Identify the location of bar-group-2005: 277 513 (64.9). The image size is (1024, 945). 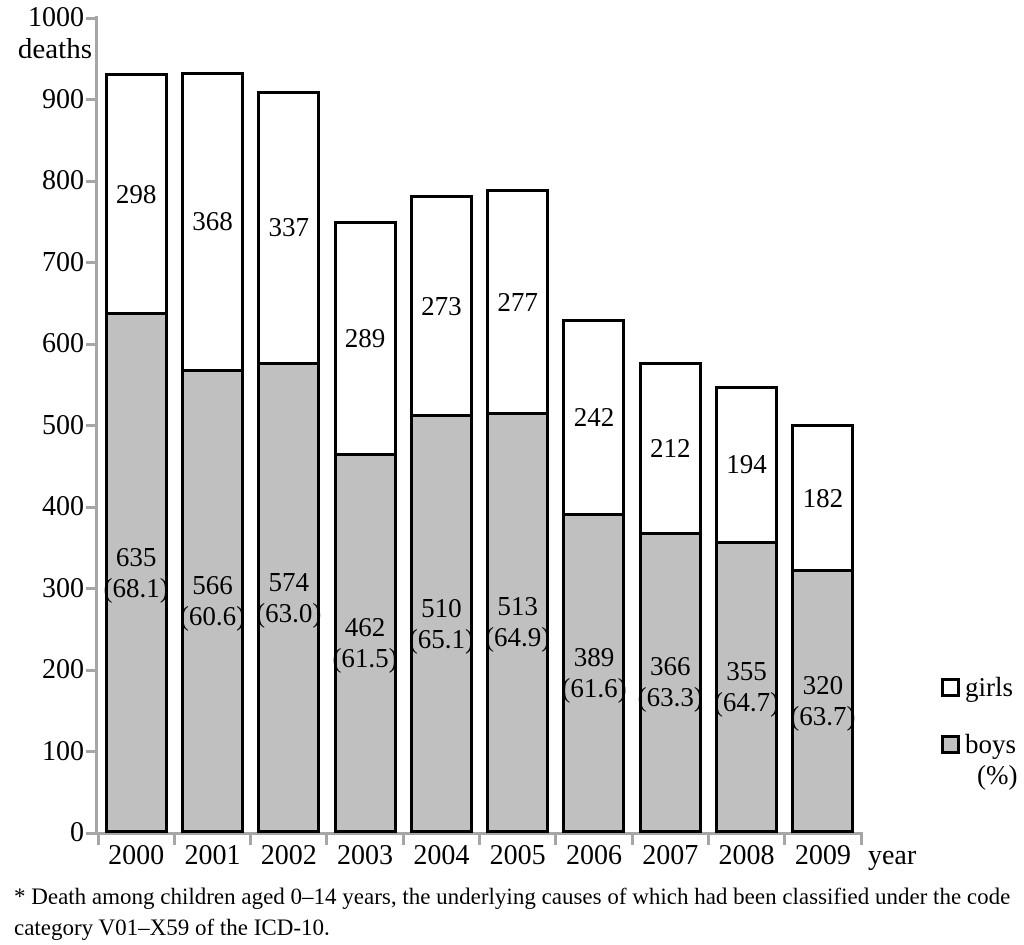
(517, 511).